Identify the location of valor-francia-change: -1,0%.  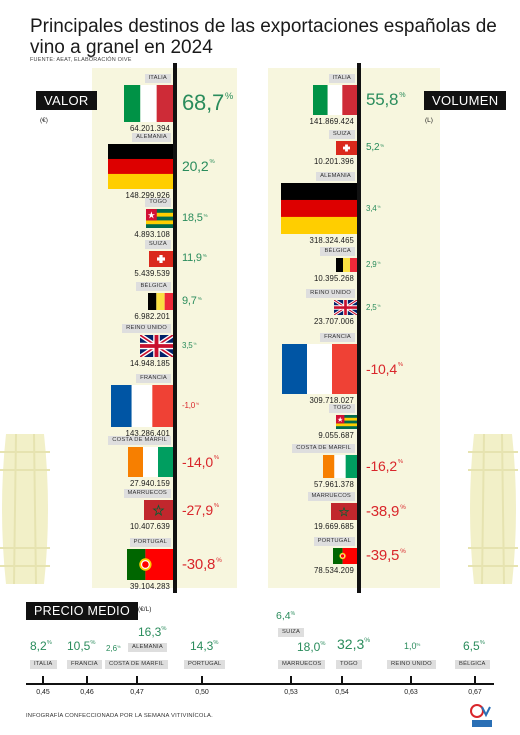
(190, 406).